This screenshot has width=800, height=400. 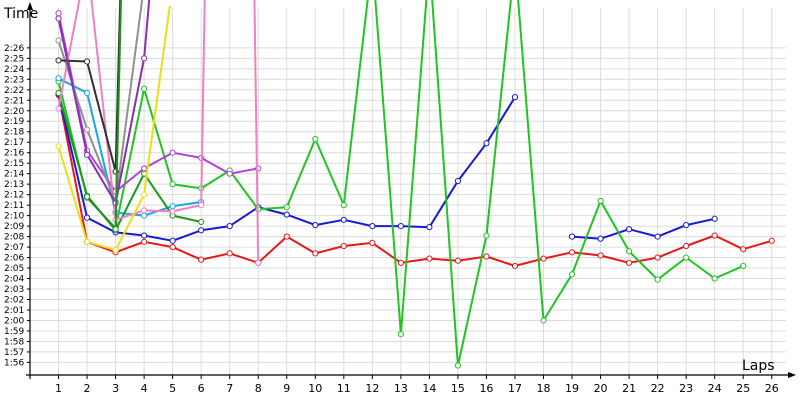 What do you see at coordinates (658, 388) in the screenshot?
I see `x-tick-label: 22` at bounding box center [658, 388].